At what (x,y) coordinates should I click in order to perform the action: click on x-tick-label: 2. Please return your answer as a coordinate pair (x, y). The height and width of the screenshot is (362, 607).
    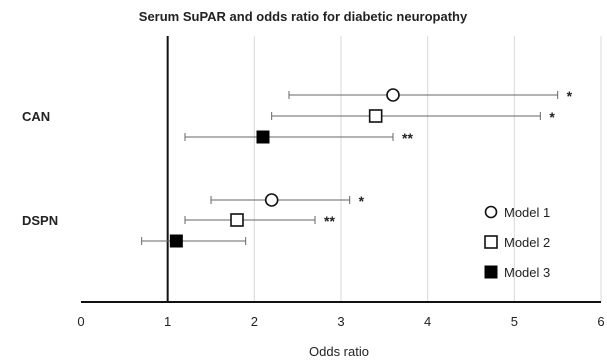
    Looking at the image, I should click on (254, 321).